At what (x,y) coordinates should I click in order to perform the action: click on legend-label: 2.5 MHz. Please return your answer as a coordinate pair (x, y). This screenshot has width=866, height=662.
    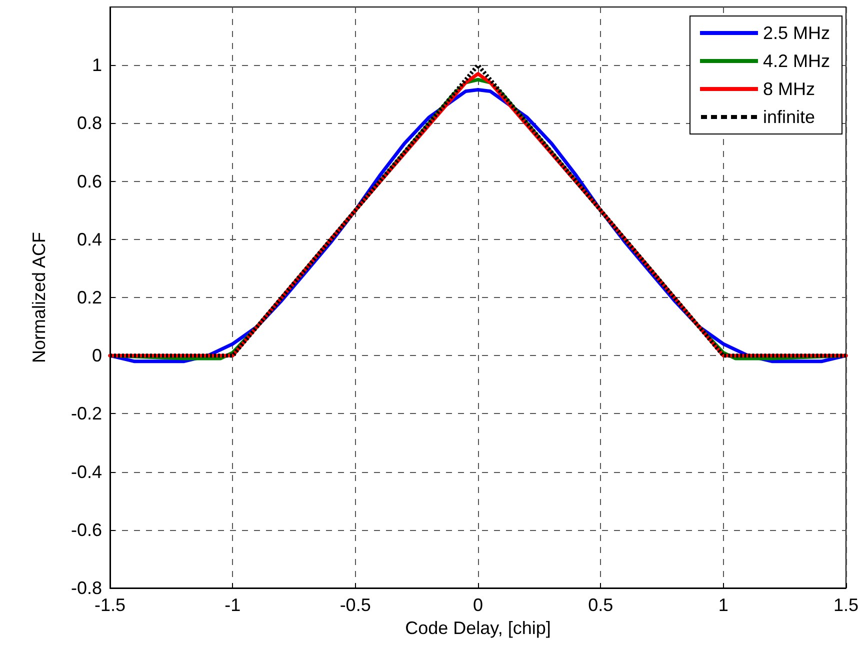
    Looking at the image, I should click on (796, 33).